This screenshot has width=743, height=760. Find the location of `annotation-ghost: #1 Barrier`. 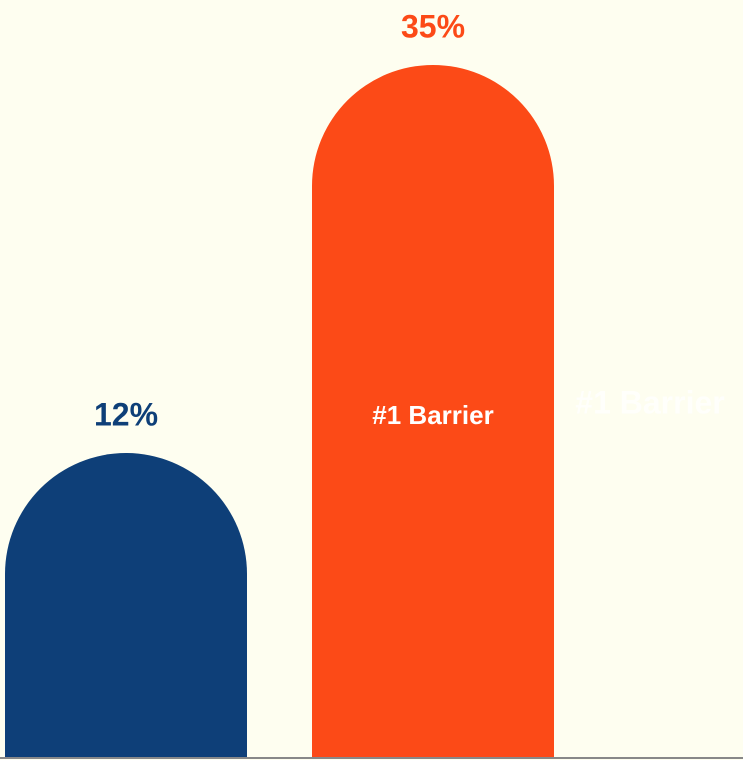

annotation-ghost: #1 Barrier is located at coordinates (649, 402).